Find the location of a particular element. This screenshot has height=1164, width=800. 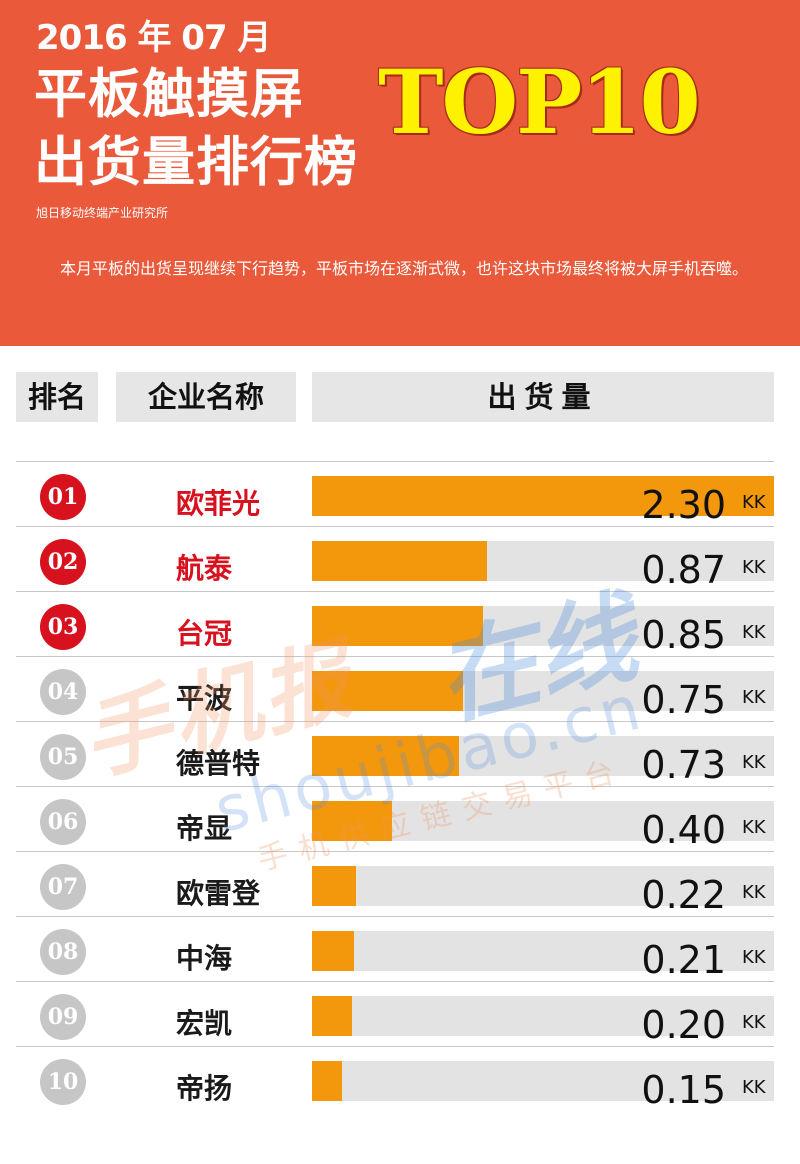

company-name: 欧雷登 is located at coordinates (218, 893).